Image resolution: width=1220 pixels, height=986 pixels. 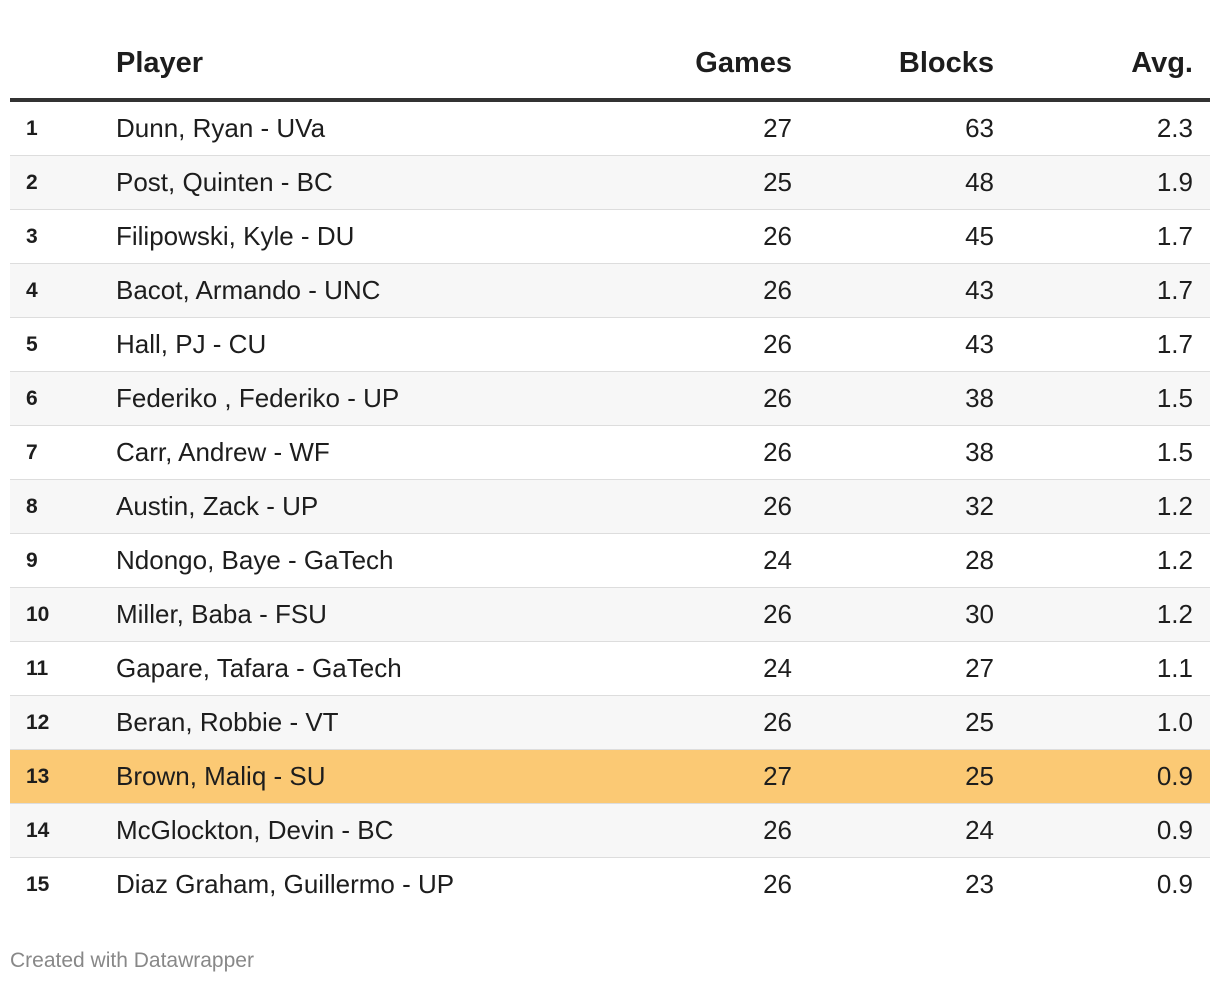 I want to click on cell-avg: 1.9, so click(x=1102, y=182).